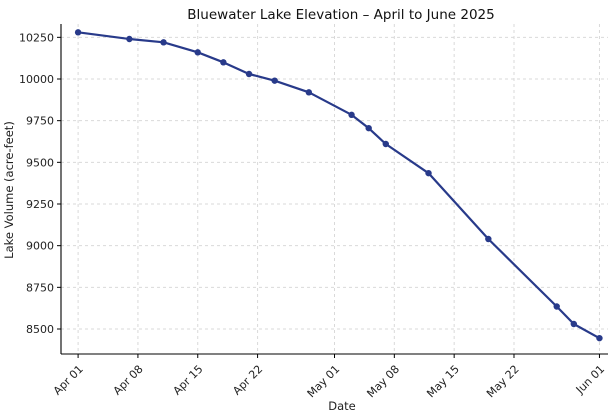  I want to click on x-tick-label-0: Apr 01, so click(68, 380).